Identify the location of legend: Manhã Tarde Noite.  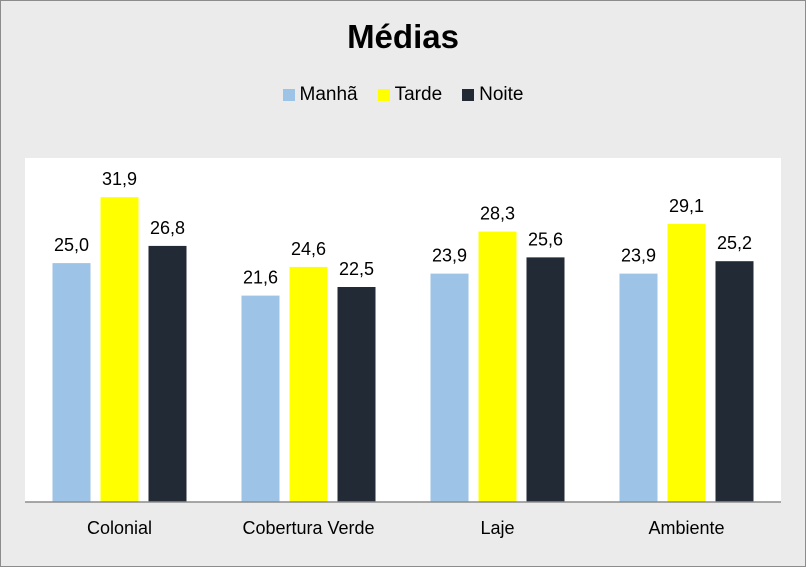
(403, 95).